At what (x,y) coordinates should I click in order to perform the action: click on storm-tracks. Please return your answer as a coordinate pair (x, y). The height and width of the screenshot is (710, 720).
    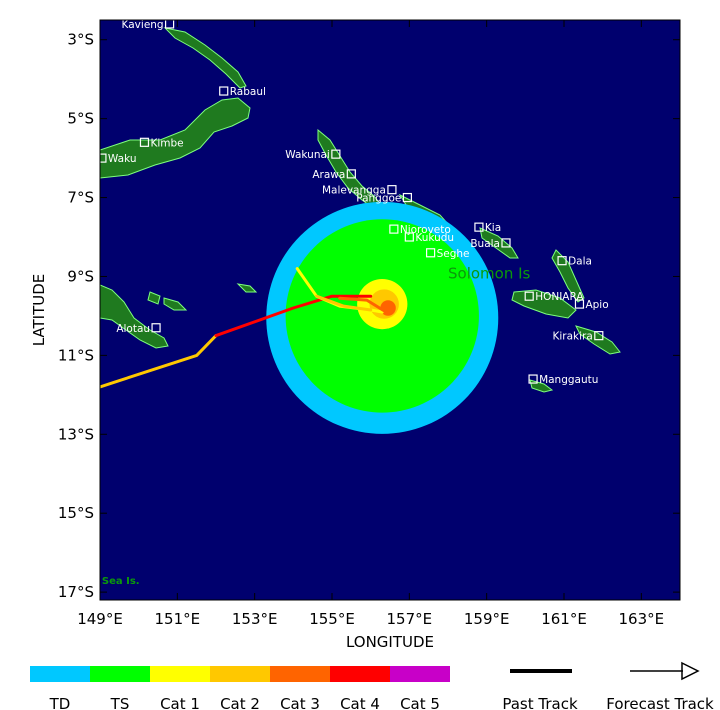
    Looking at the image, I should click on (247, 328).